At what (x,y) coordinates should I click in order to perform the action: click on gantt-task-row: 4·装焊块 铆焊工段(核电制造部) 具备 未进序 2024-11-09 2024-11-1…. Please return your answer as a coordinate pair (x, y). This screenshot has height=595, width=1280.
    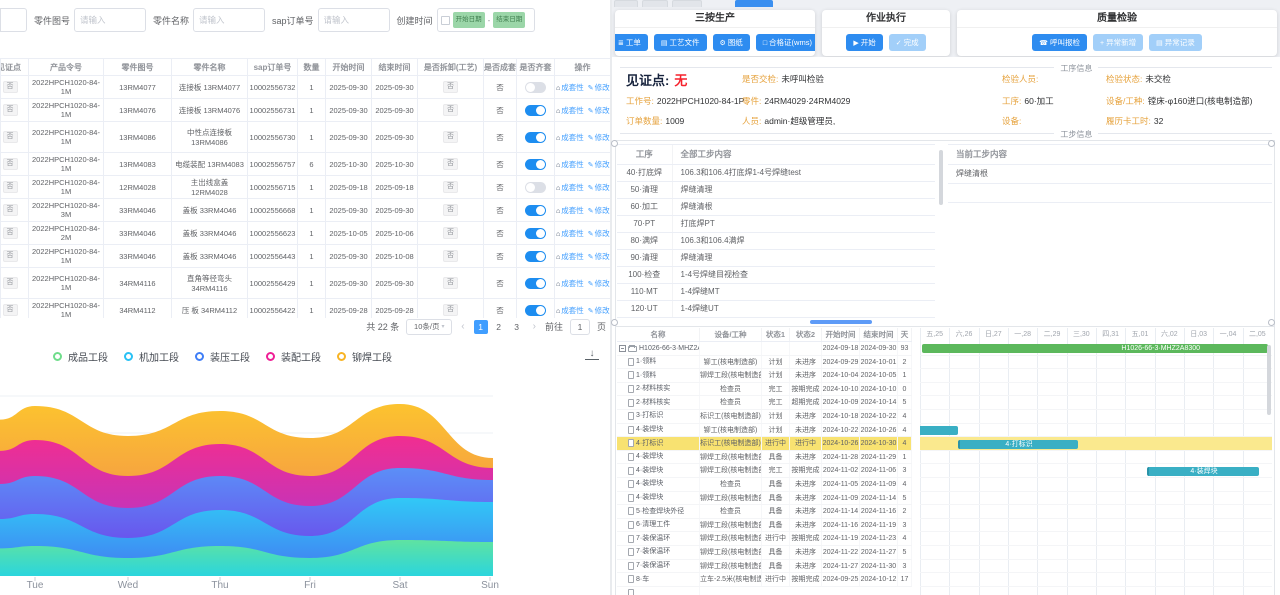
    Looking at the image, I should click on (764, 498).